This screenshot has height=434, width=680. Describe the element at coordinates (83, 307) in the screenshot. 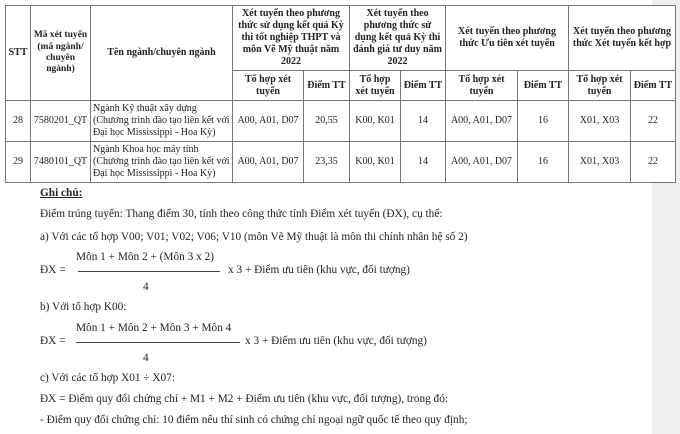

I see `notes-case-b: b) Với tổ hợp K00:` at that location.